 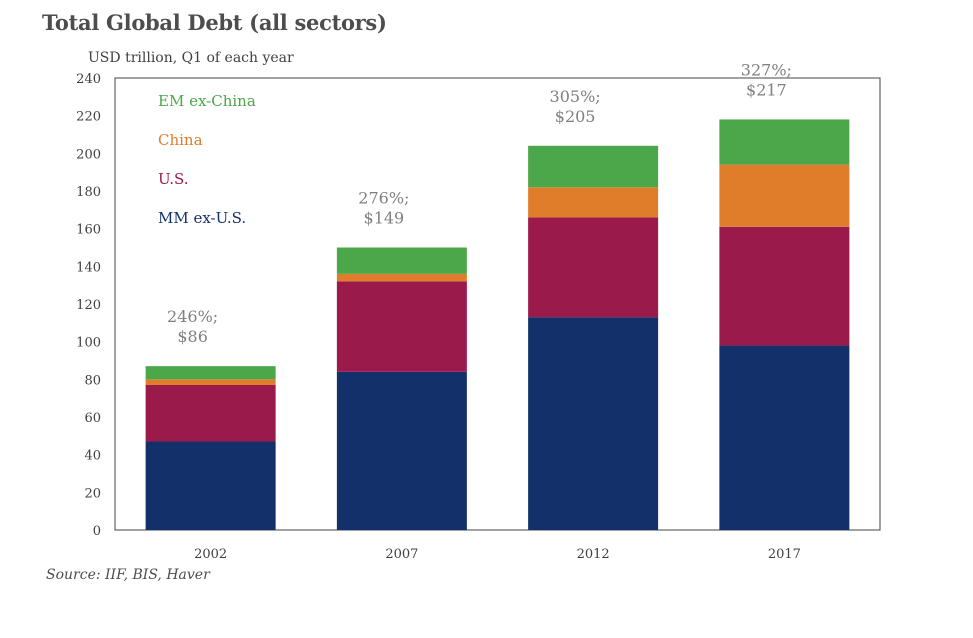 What do you see at coordinates (210, 382) in the screenshot?
I see `bar-segment-china-2002` at bounding box center [210, 382].